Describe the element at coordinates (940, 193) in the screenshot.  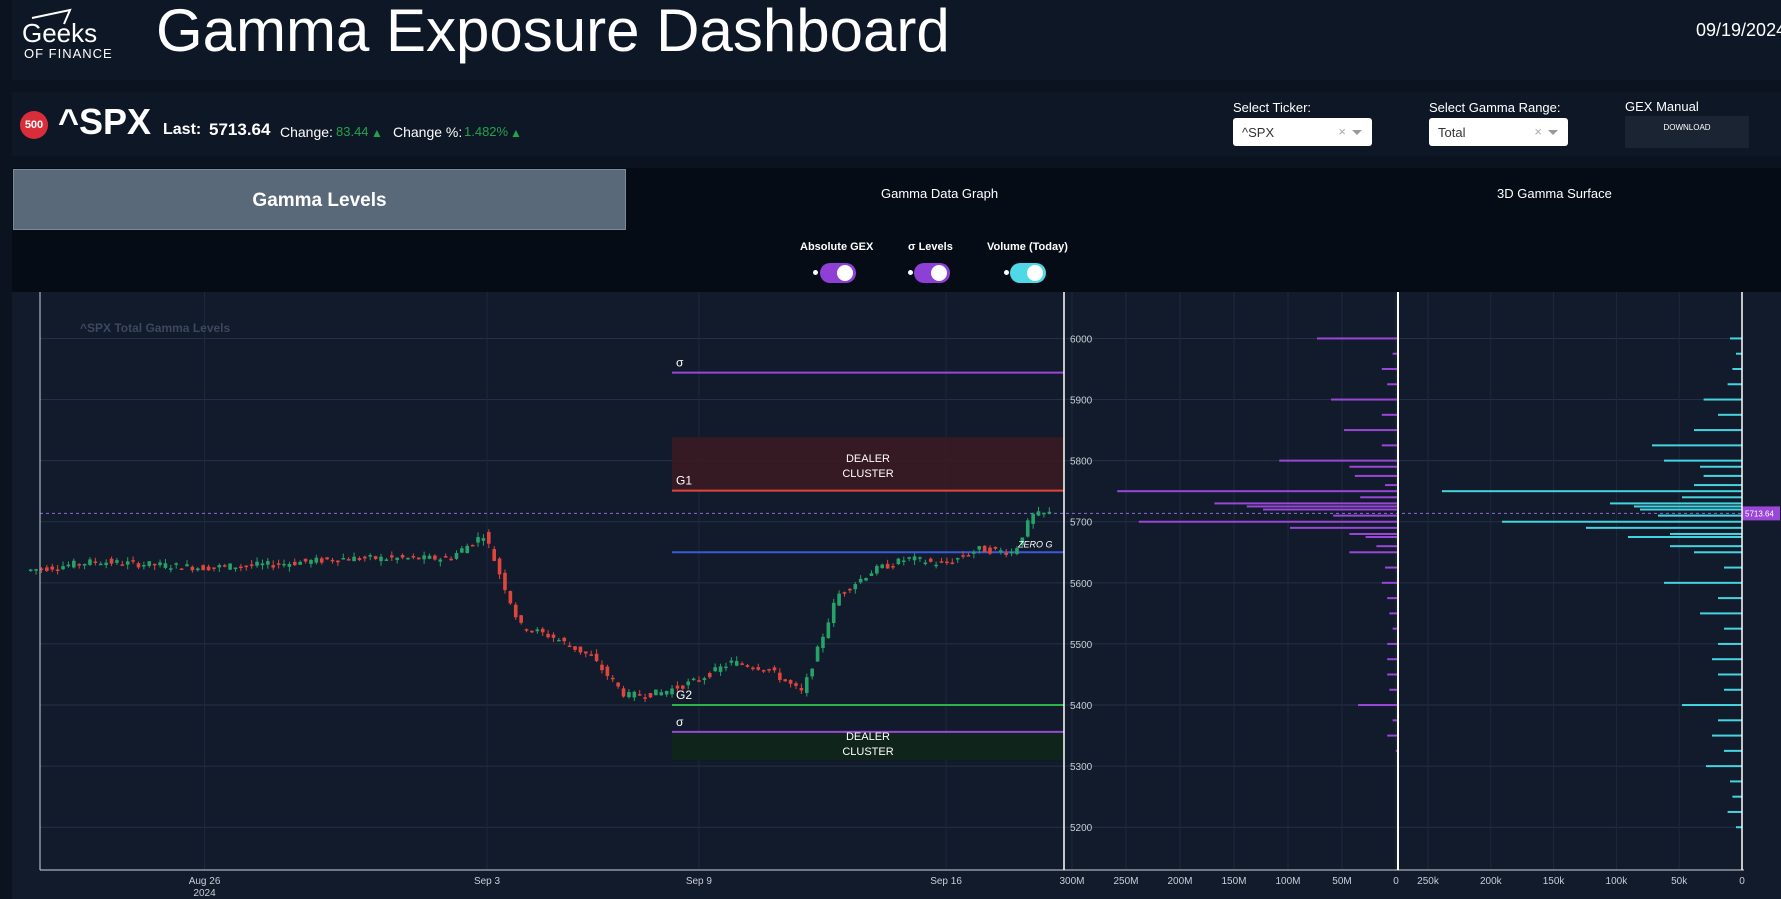
I see `tab-gamma-data-graph: Gamma Data Graph` at that location.